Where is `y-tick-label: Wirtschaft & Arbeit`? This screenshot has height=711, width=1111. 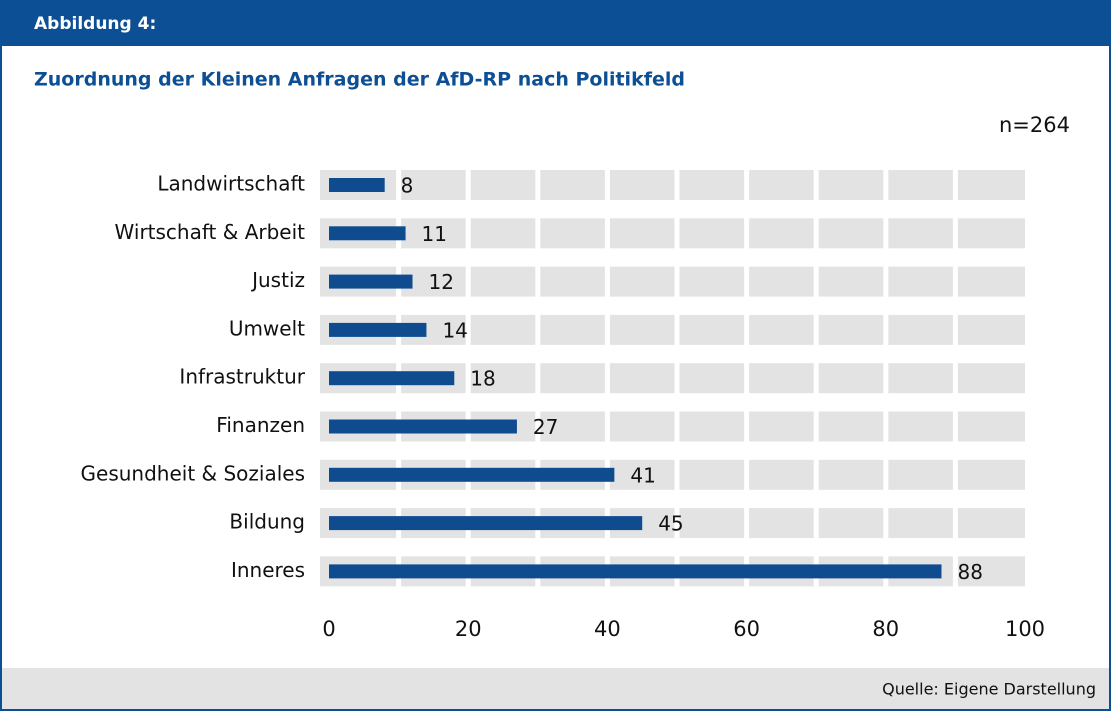
y-tick-label: Wirtschaft & Arbeit is located at coordinates (210, 232).